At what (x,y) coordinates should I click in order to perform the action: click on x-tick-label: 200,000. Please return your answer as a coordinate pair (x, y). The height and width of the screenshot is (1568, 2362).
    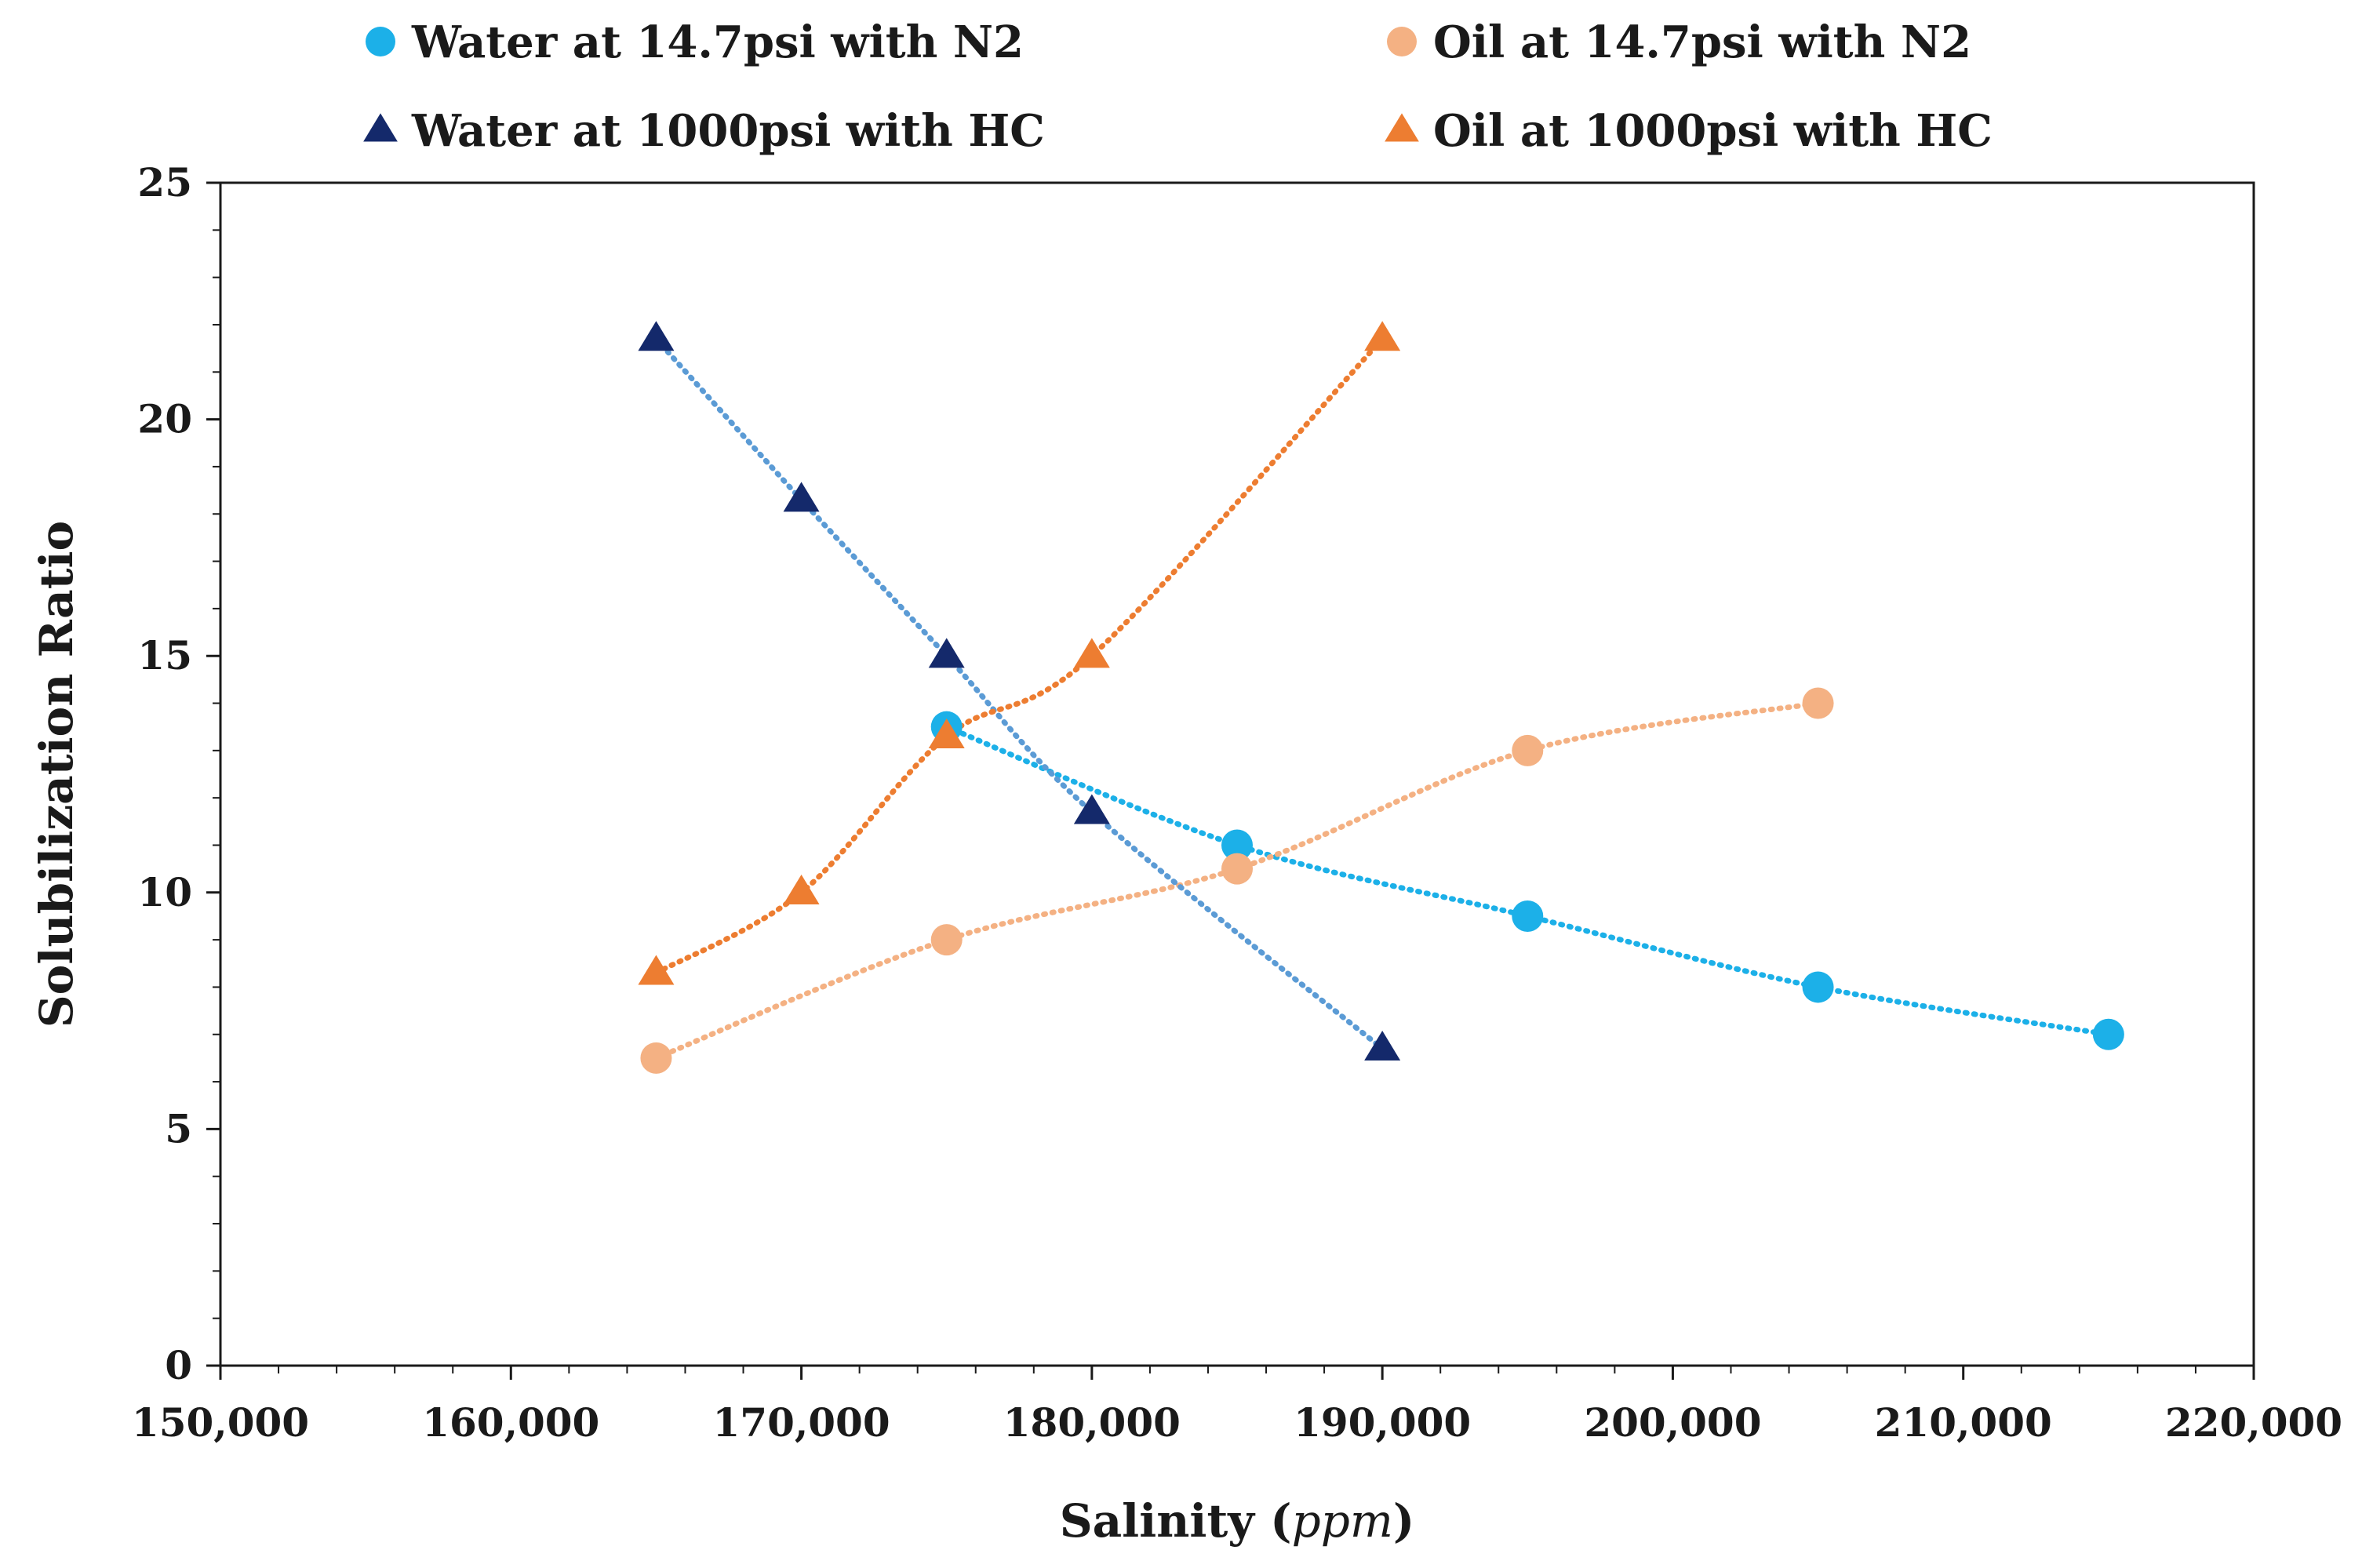
    Looking at the image, I should click on (1673, 1422).